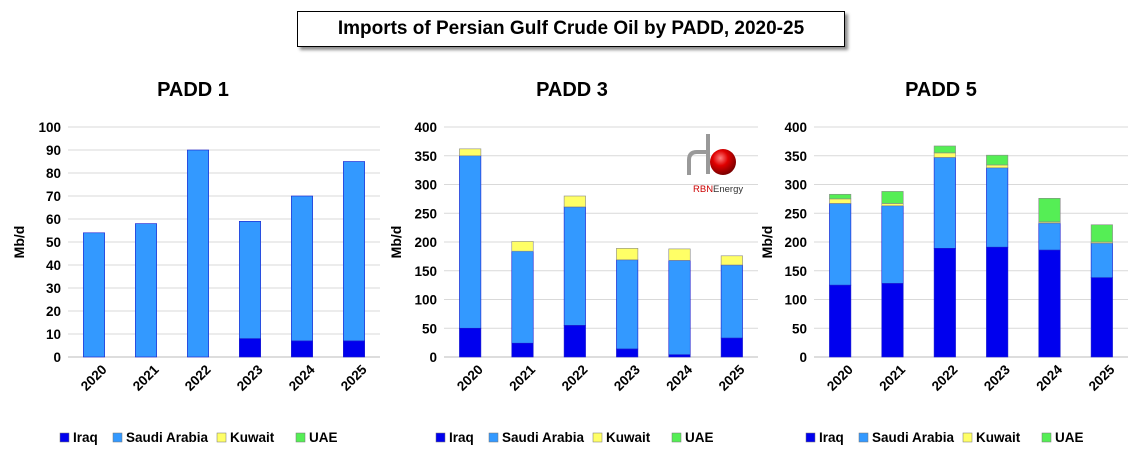 Image resolution: width=1147 pixels, height=465 pixels. Describe the element at coordinates (679, 378) in the screenshot. I see `padd-3-xtick-label: 2024` at that location.